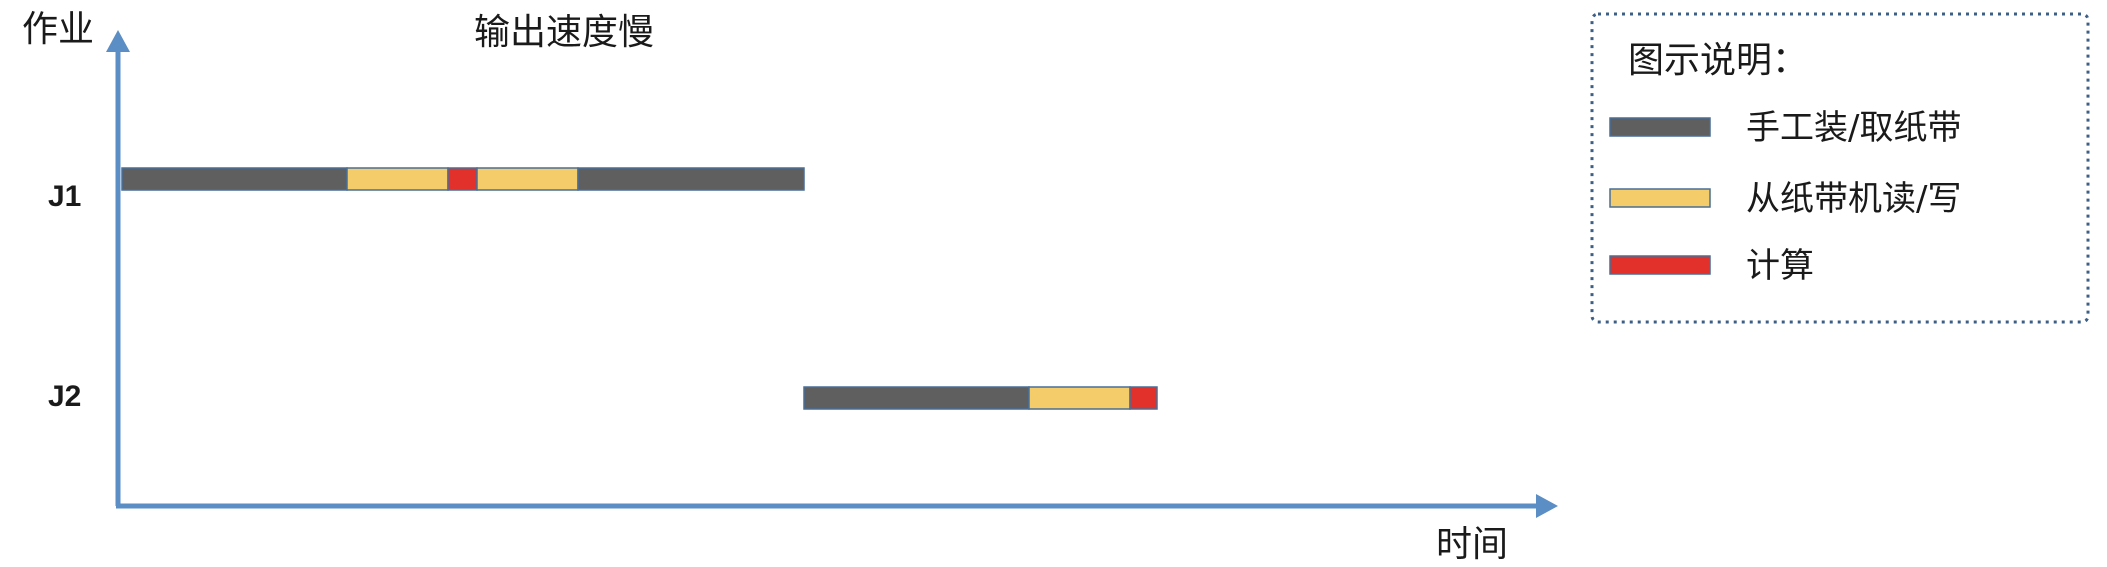  Describe the element at coordinates (1853, 128) in the screenshot. I see `legend-label-manual: 手工装/取纸带` at that location.